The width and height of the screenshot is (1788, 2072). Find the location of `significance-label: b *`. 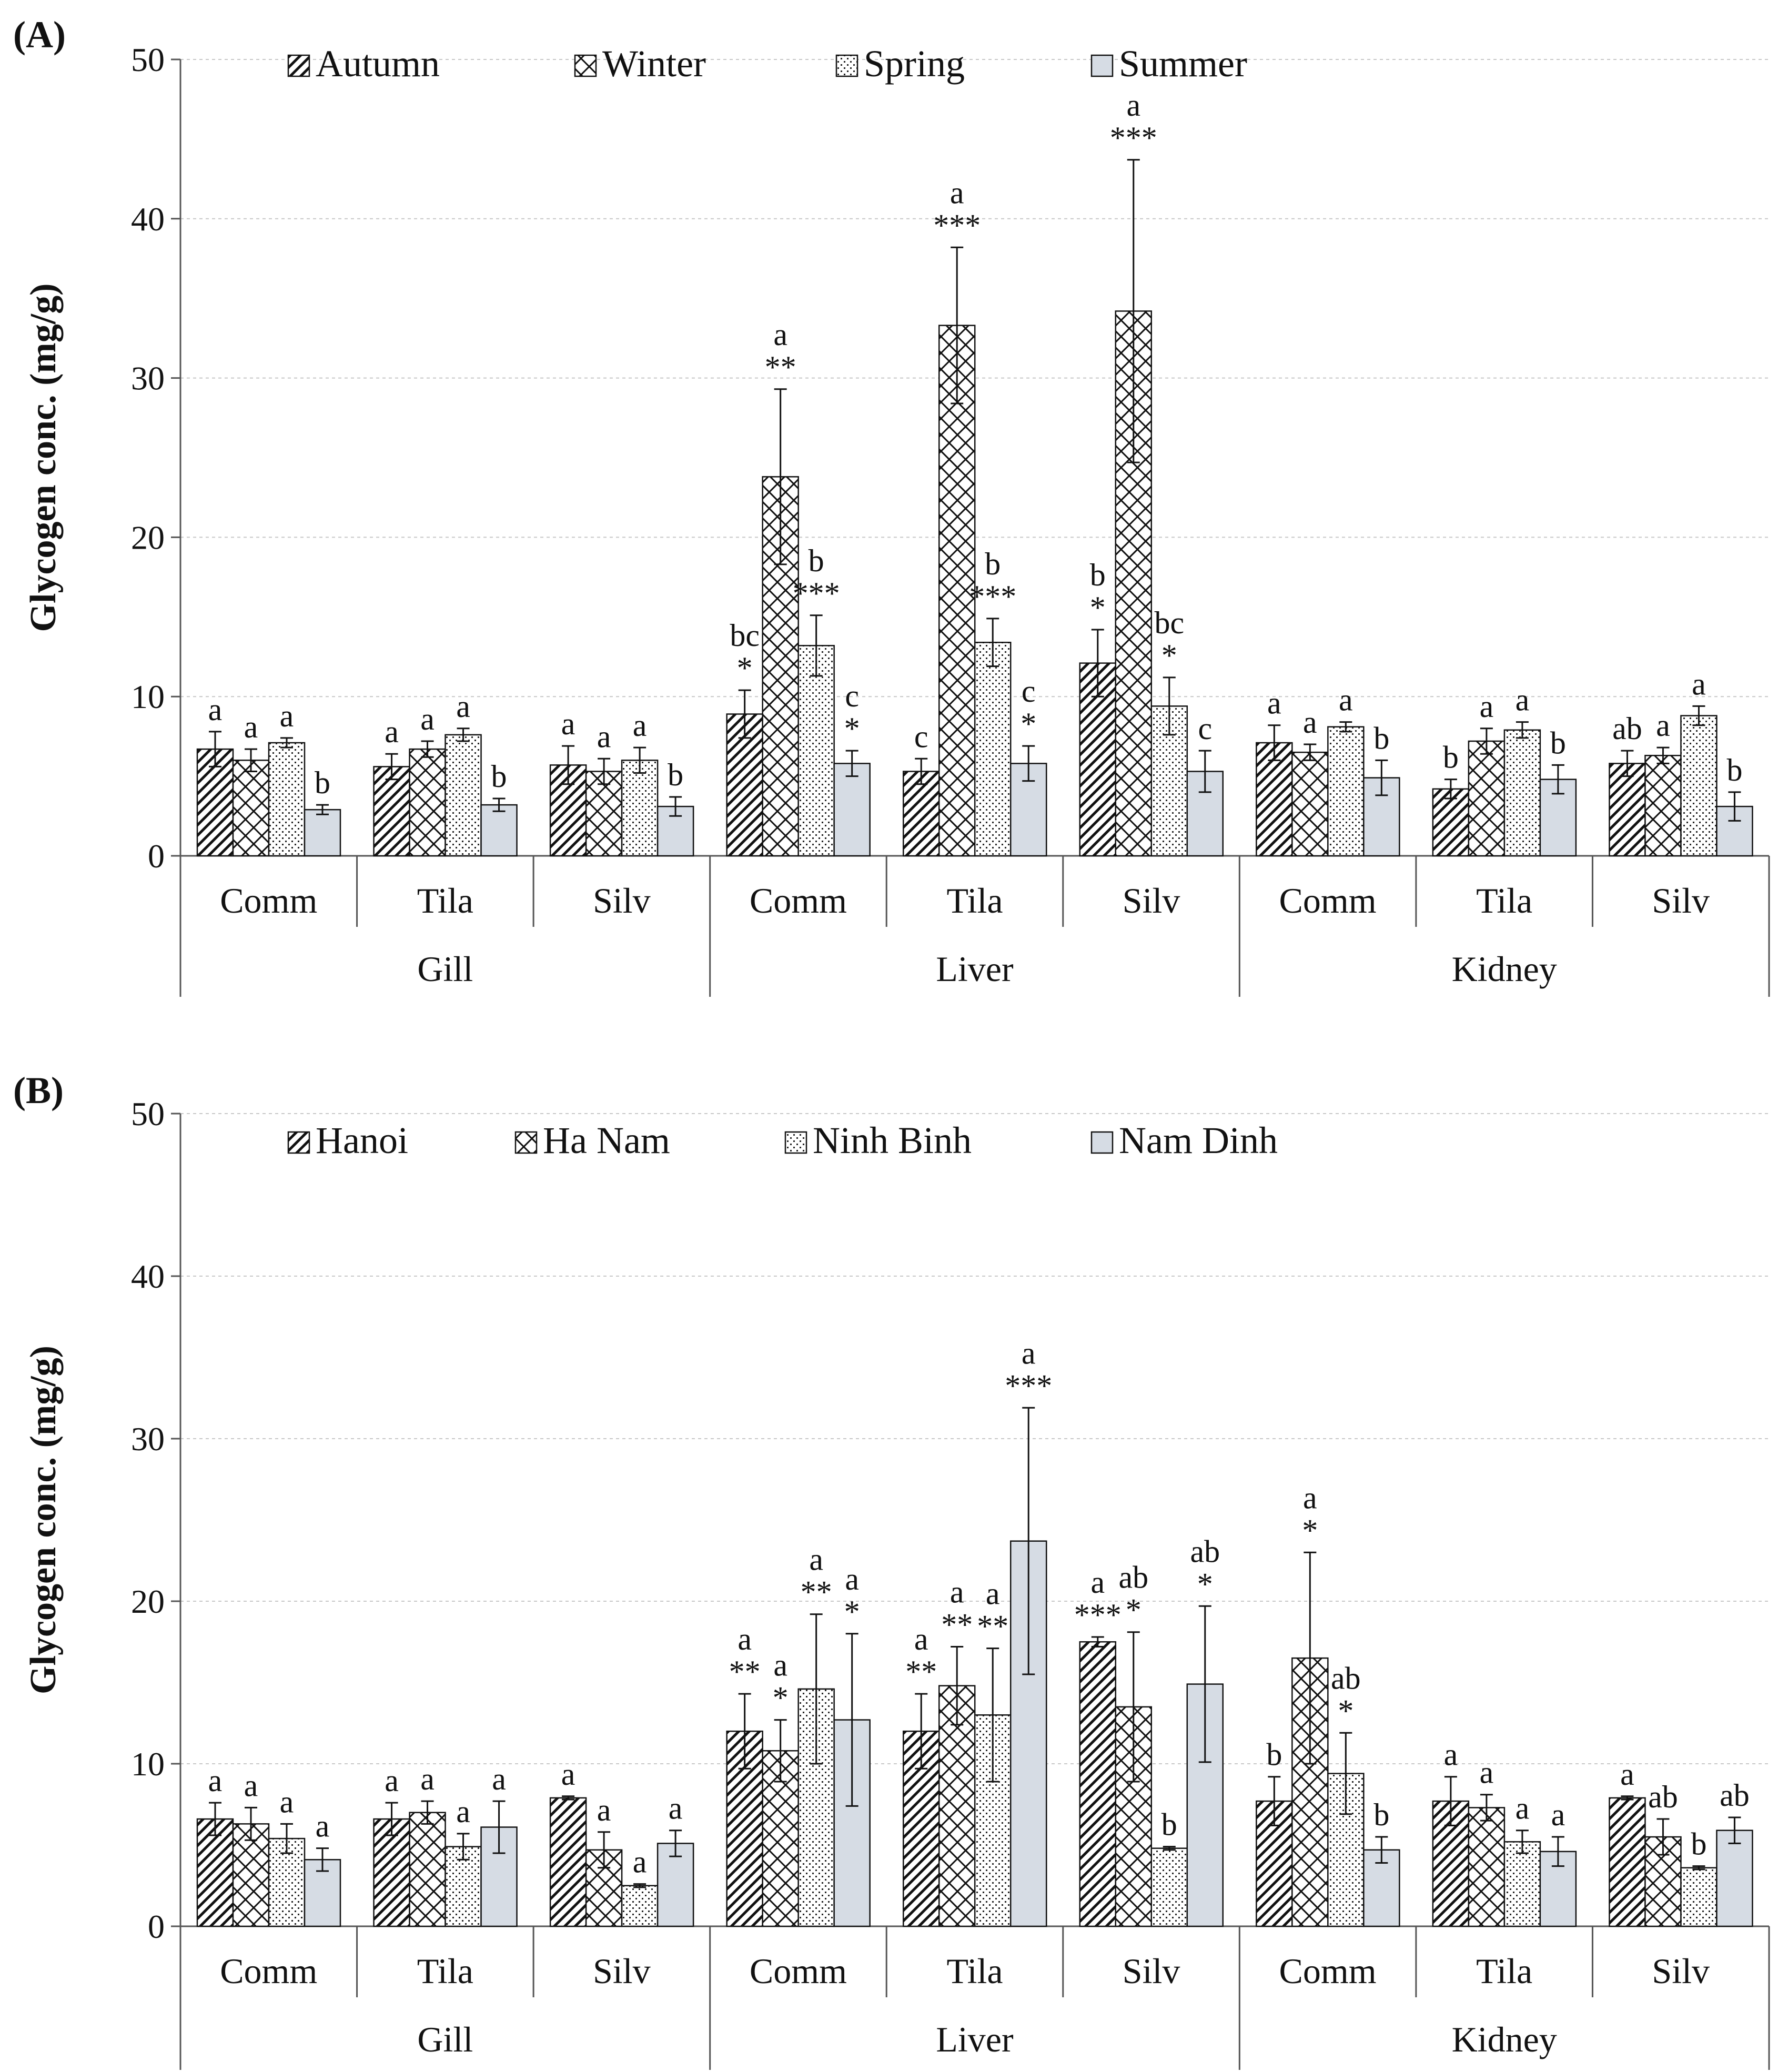

significance-label: b * is located at coordinates (1098, 591).